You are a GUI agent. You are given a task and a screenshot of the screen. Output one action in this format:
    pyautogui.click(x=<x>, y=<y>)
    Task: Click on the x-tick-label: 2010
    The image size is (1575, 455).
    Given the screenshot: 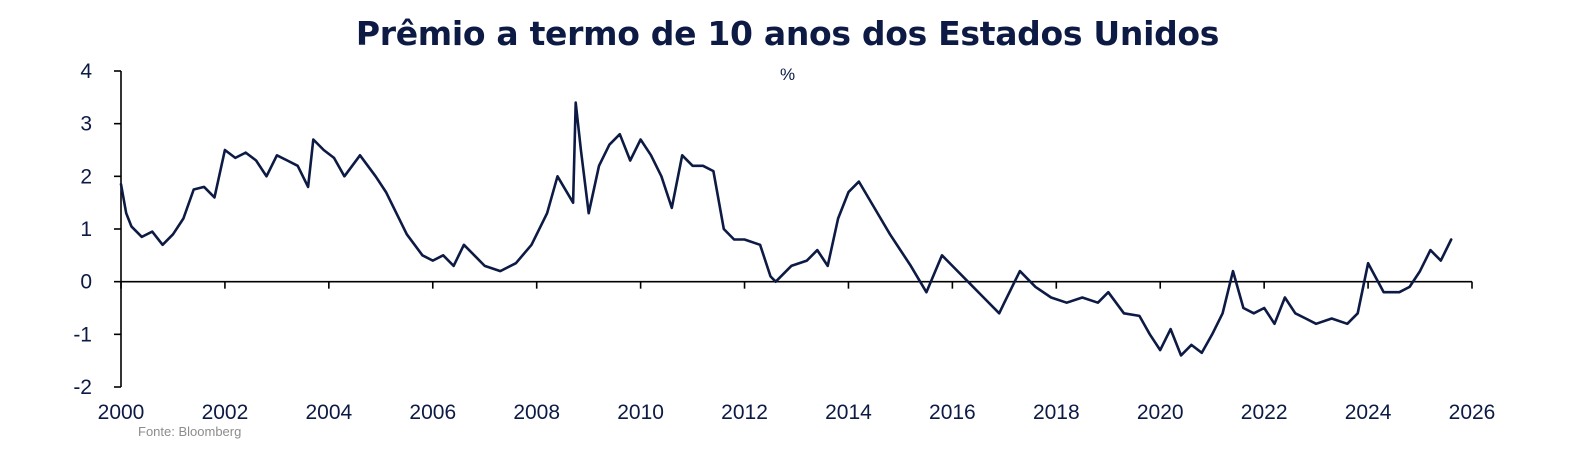 What is the action you would take?
    pyautogui.click(x=640, y=412)
    